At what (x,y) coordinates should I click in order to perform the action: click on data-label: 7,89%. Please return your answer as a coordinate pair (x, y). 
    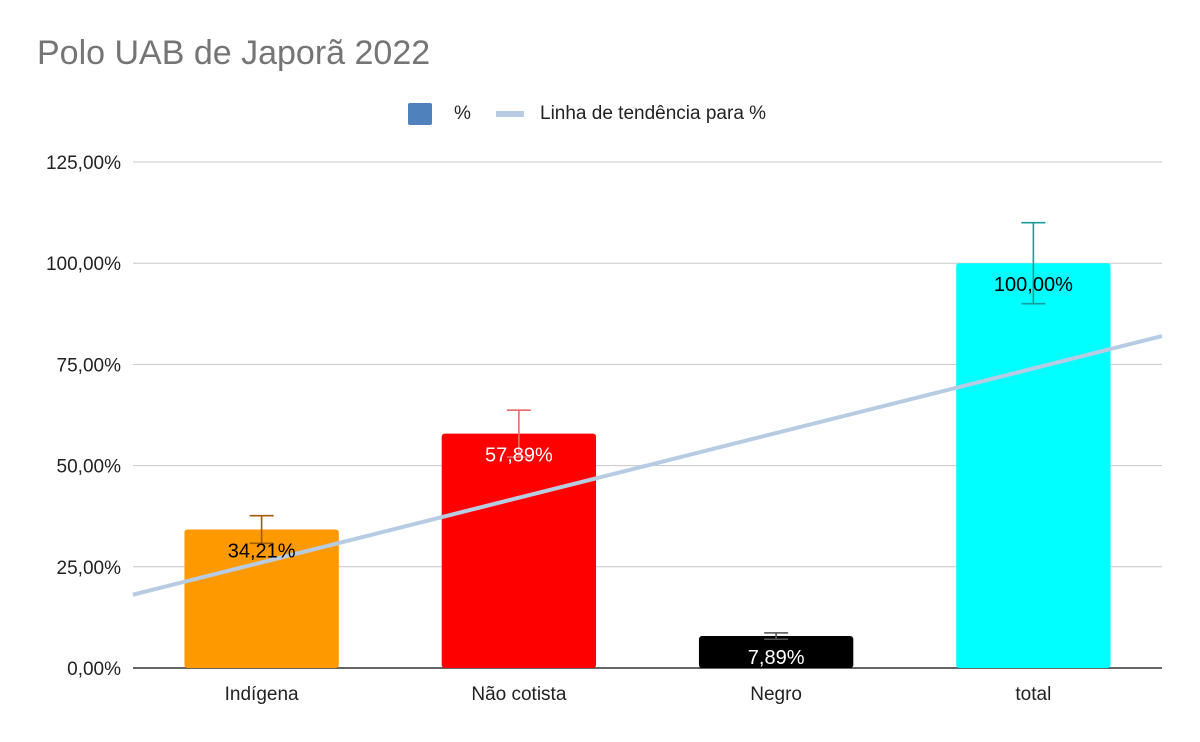
    Looking at the image, I should click on (776, 658).